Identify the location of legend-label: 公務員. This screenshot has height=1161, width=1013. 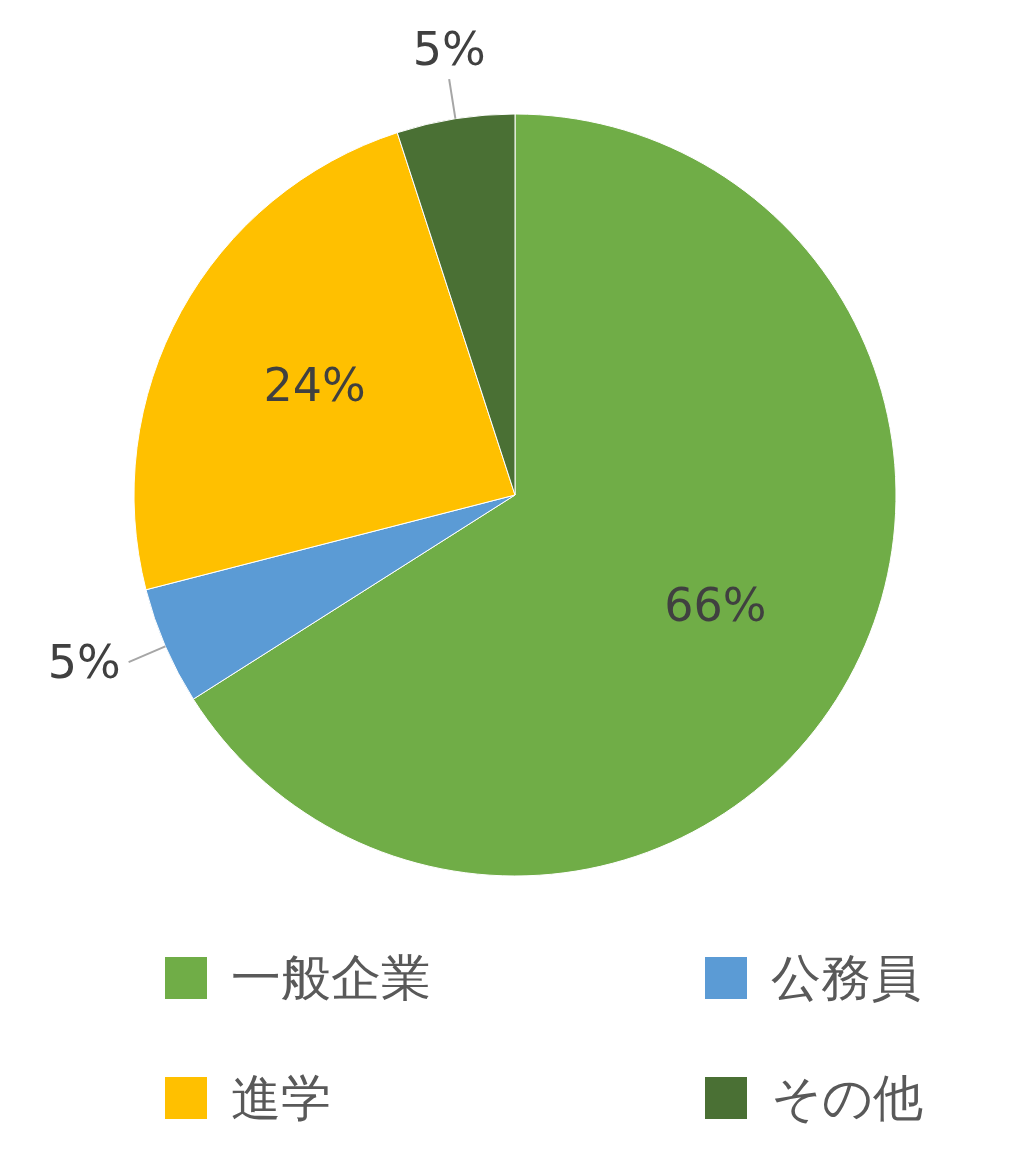
(846, 978).